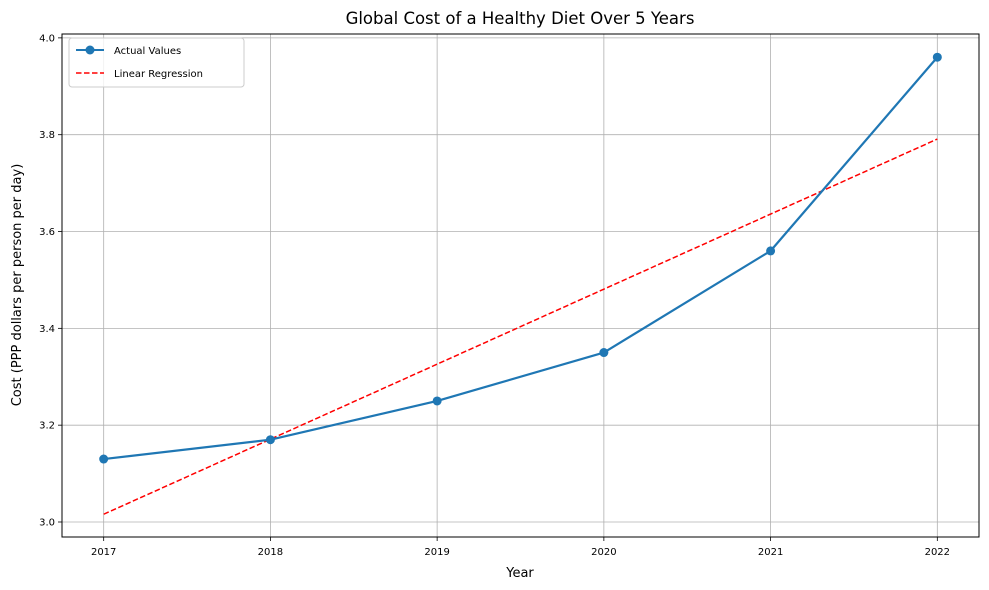 The width and height of the screenshot is (989, 590). Describe the element at coordinates (158, 74) in the screenshot. I see `legend-label-regression: Linear Regression` at that location.